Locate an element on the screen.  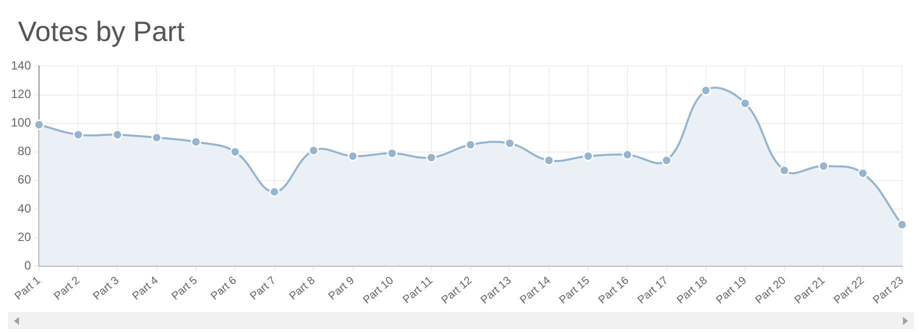
x-tick-label: Part 7 is located at coordinates (263, 288).